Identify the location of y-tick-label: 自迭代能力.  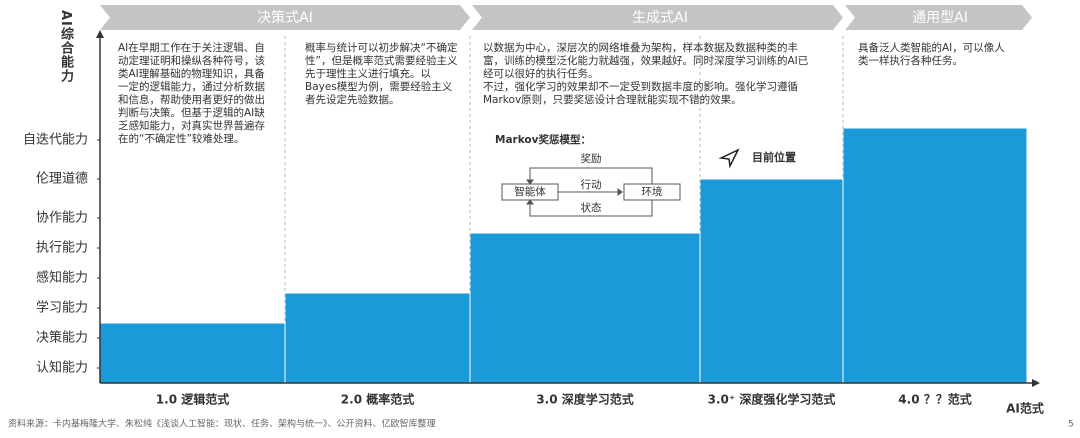
(55, 140).